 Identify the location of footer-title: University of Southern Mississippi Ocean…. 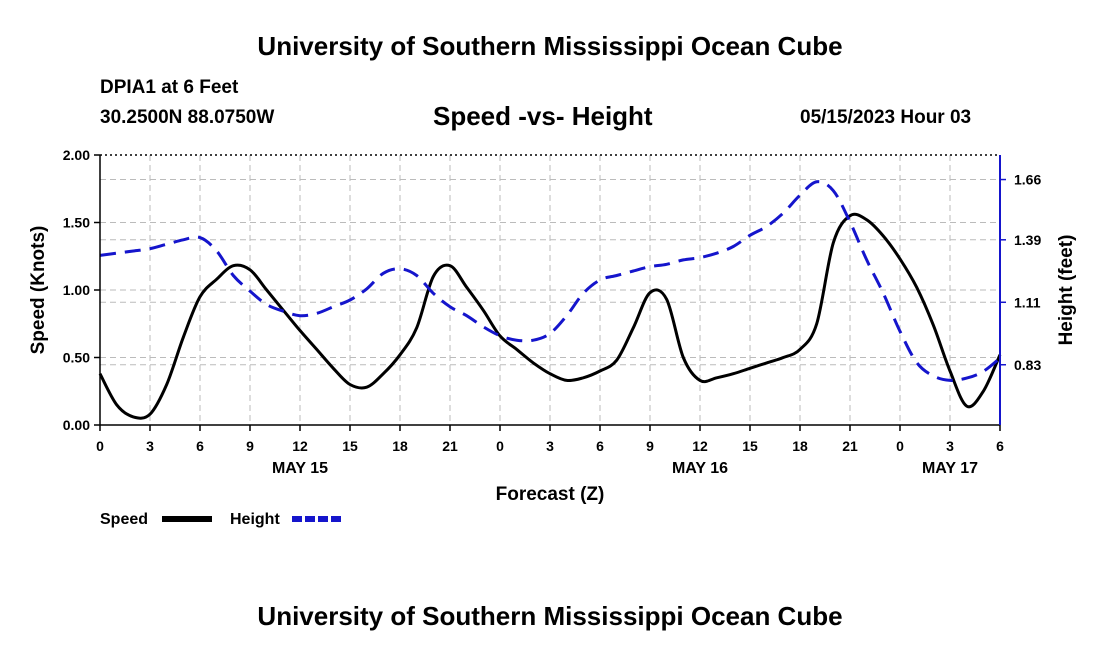
(550, 616).